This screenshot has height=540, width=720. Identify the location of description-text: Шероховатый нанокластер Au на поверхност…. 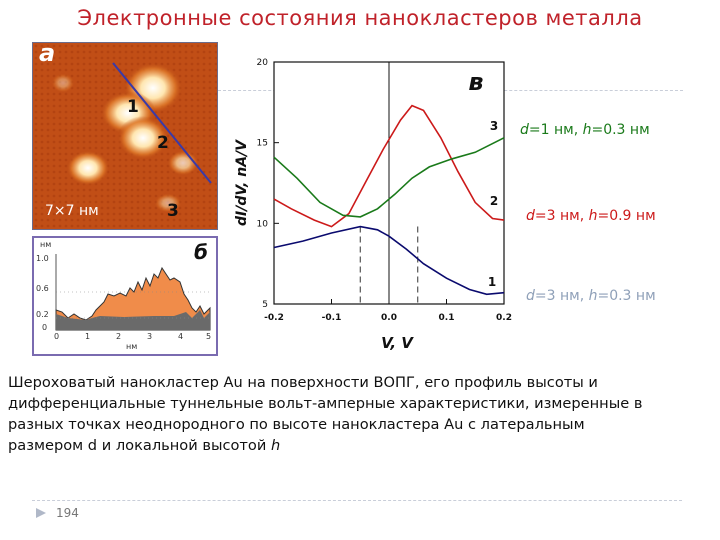
(328, 414).